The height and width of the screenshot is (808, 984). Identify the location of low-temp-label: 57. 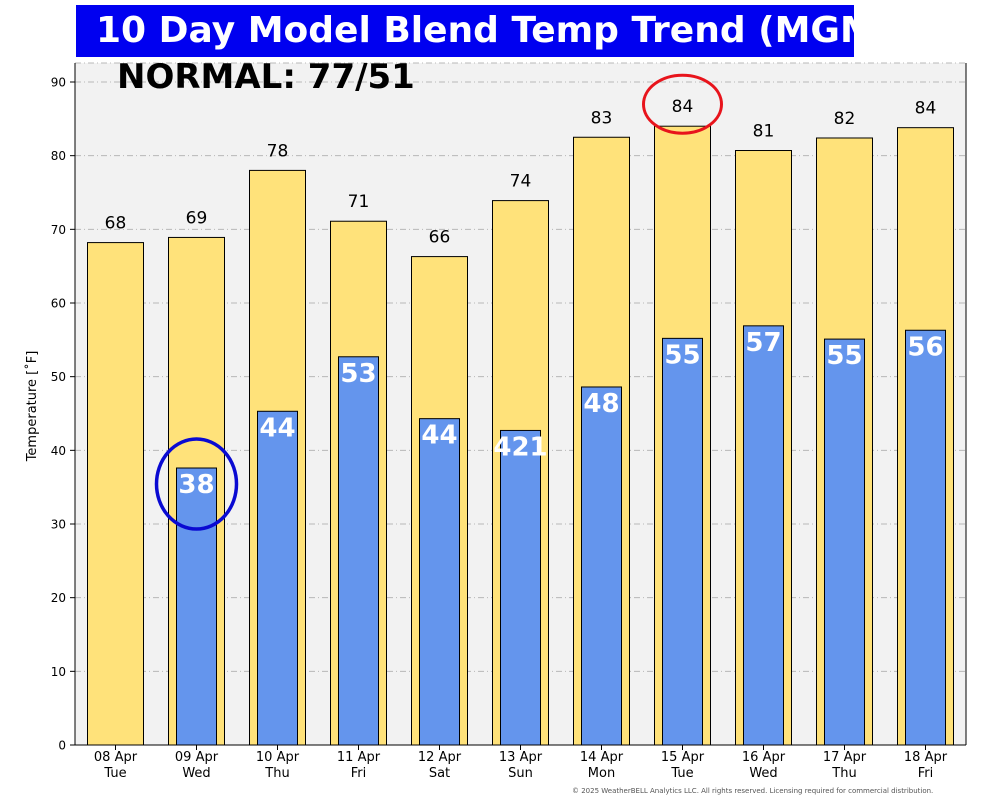
(763, 343).